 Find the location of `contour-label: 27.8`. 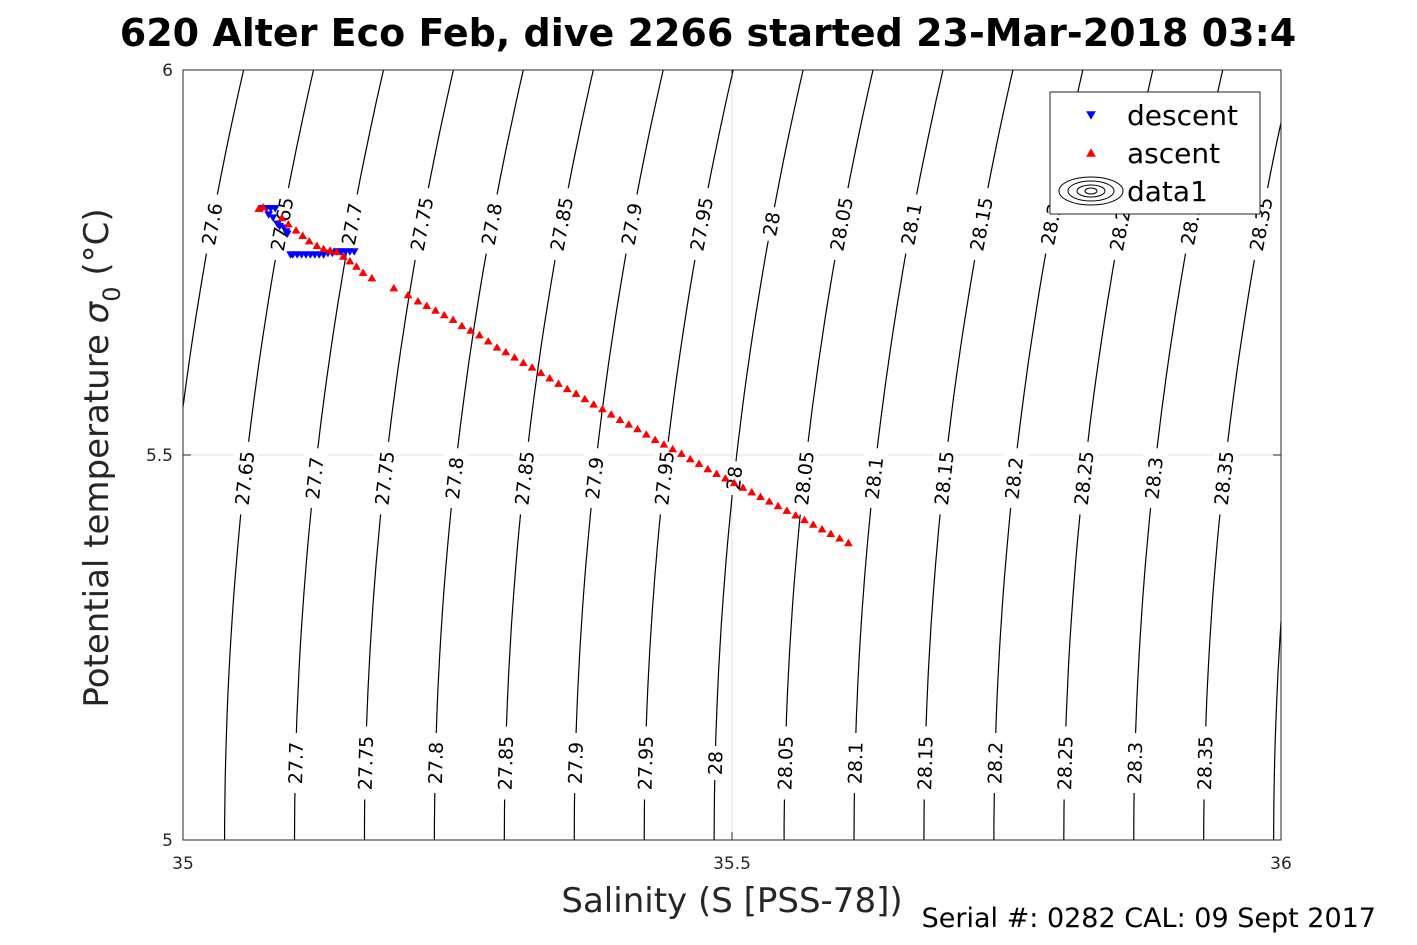

contour-label: 27.8 is located at coordinates (453, 478).